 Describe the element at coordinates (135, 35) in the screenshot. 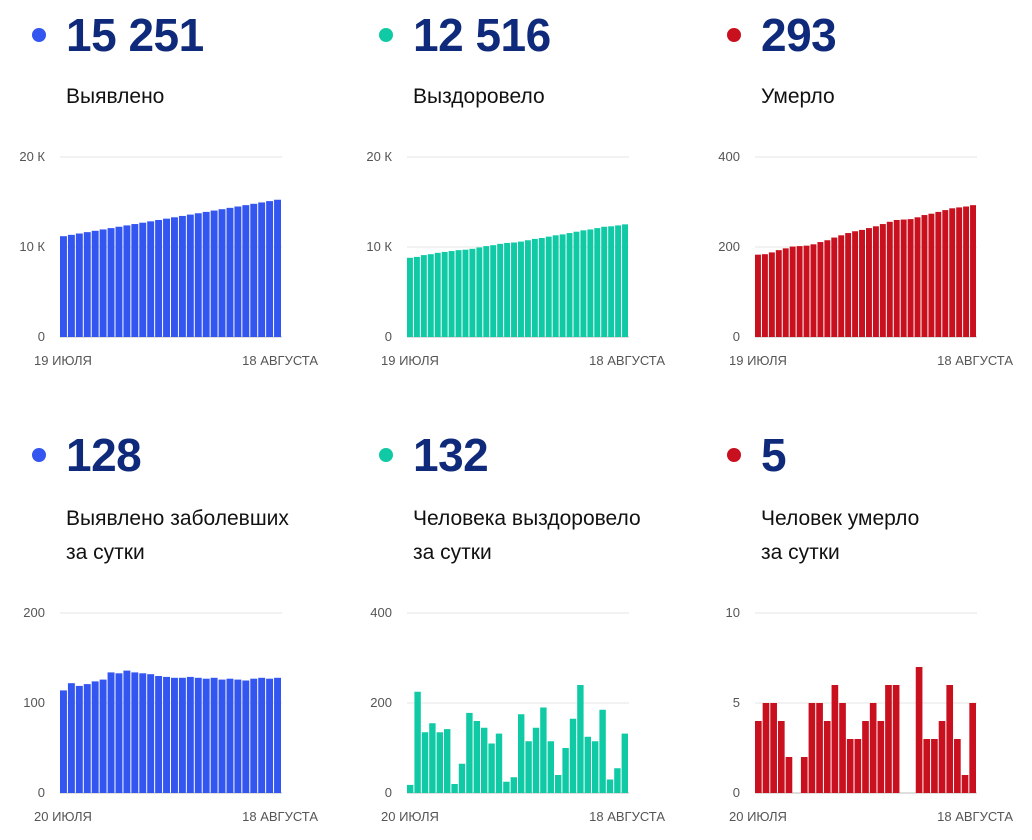

I see `total-detected-number: 15 251` at that location.